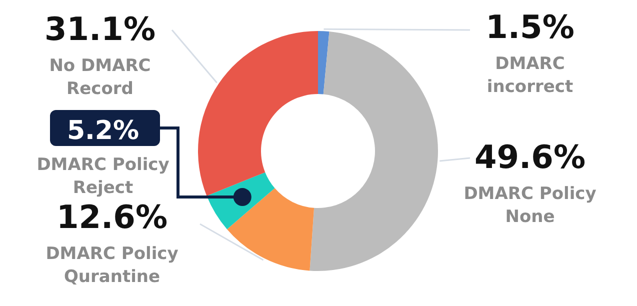  I want to click on slice-label: DMARC Policy Reject, so click(103, 176).